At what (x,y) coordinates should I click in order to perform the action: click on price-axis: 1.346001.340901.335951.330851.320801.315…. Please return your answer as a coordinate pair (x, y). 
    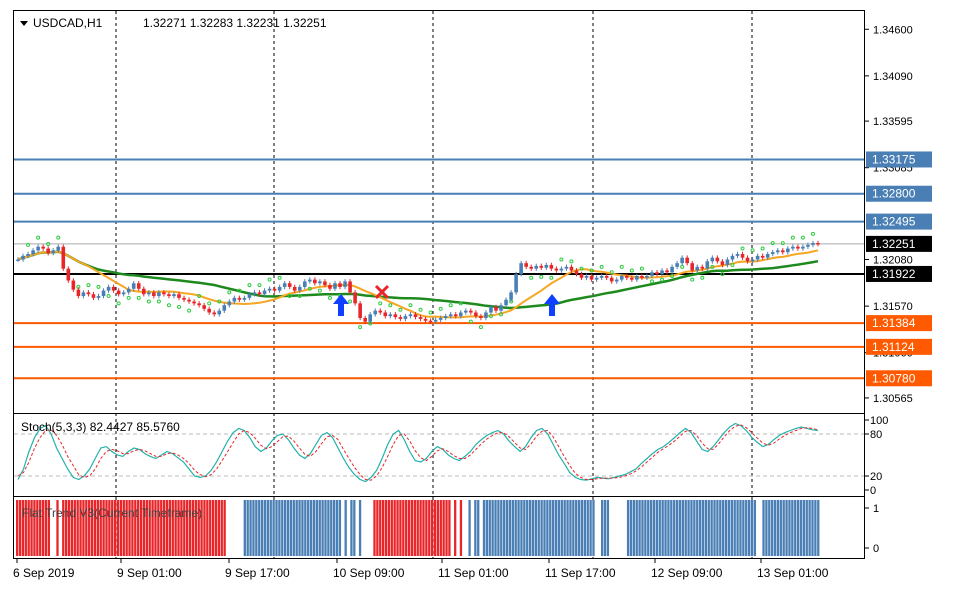
    Looking at the image, I should click on (888, 289).